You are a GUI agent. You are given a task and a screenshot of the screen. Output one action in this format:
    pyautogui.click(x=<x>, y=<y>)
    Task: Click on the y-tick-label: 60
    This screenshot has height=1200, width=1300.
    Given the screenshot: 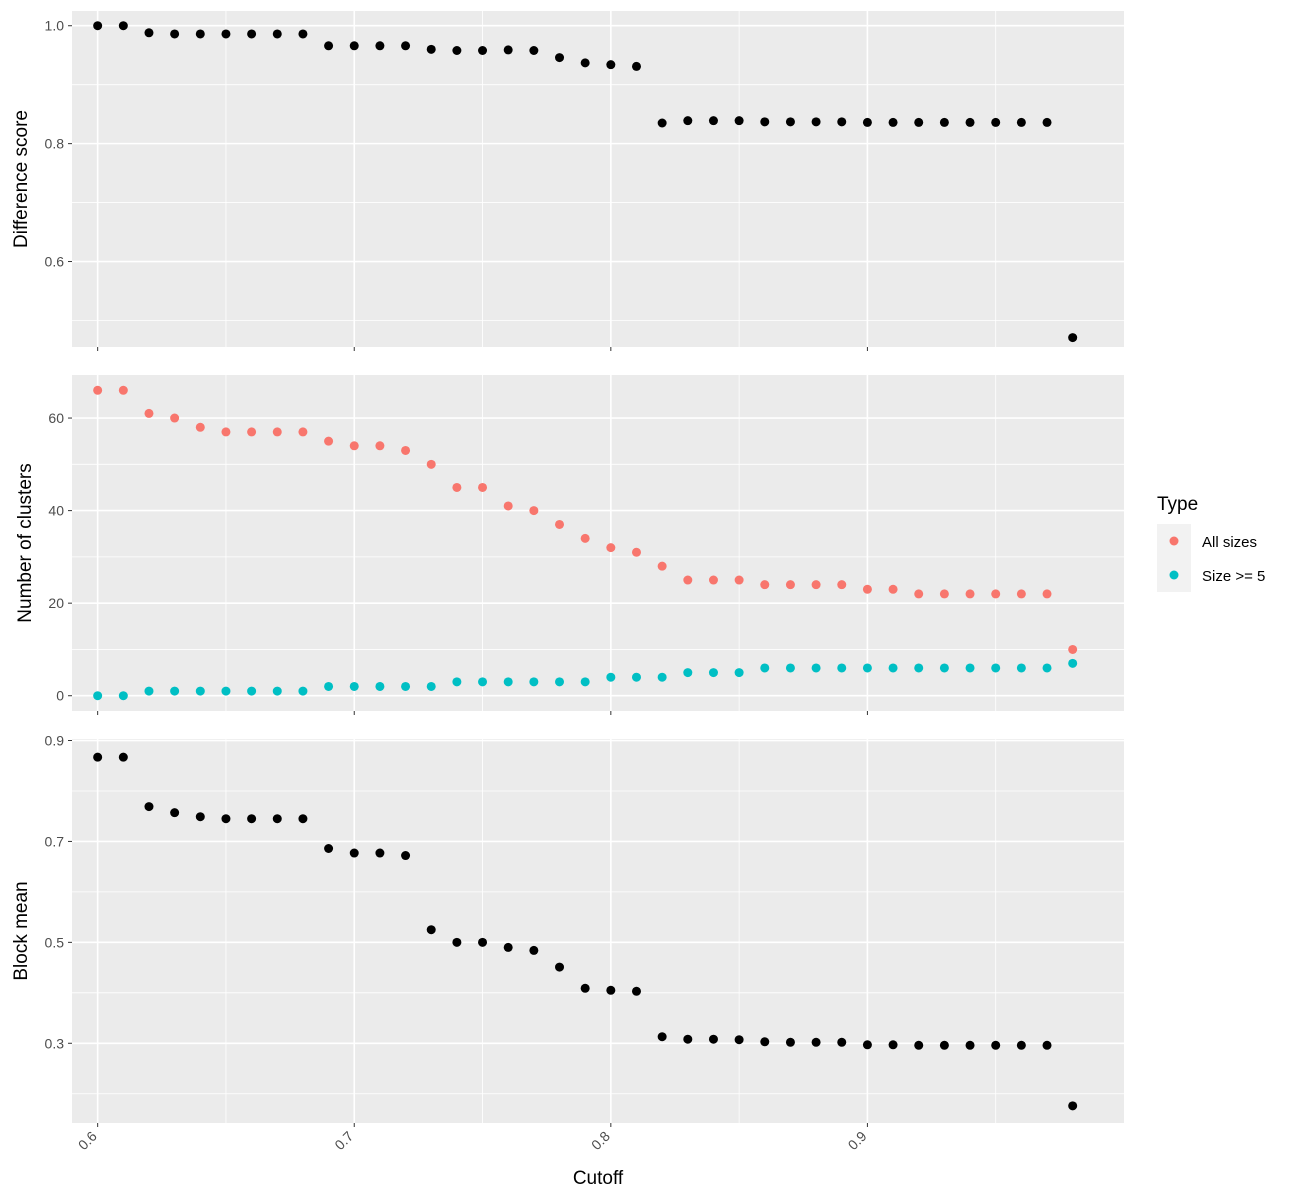 What is the action you would take?
    pyautogui.click(x=56, y=418)
    